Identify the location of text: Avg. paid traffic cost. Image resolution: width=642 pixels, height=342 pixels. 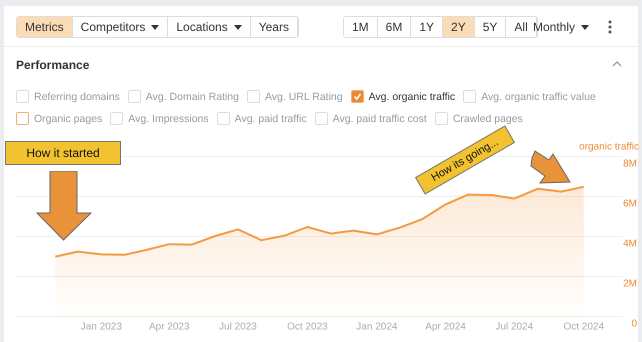
(379, 118).